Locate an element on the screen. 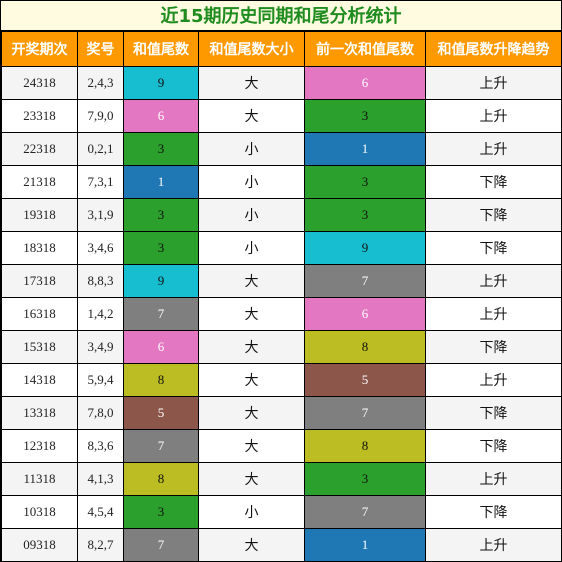  table-row: 22318 0,2,1 3 小 1 上升 is located at coordinates (281, 149).